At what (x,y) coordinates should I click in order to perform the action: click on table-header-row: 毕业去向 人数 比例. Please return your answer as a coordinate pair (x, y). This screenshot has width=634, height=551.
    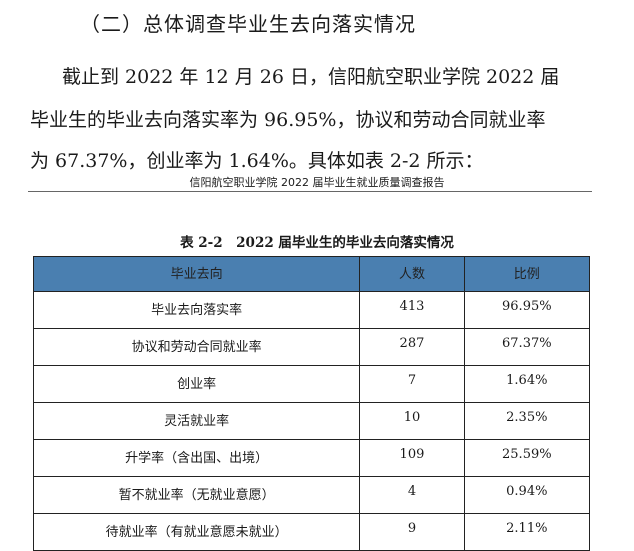
    Looking at the image, I should click on (311, 274).